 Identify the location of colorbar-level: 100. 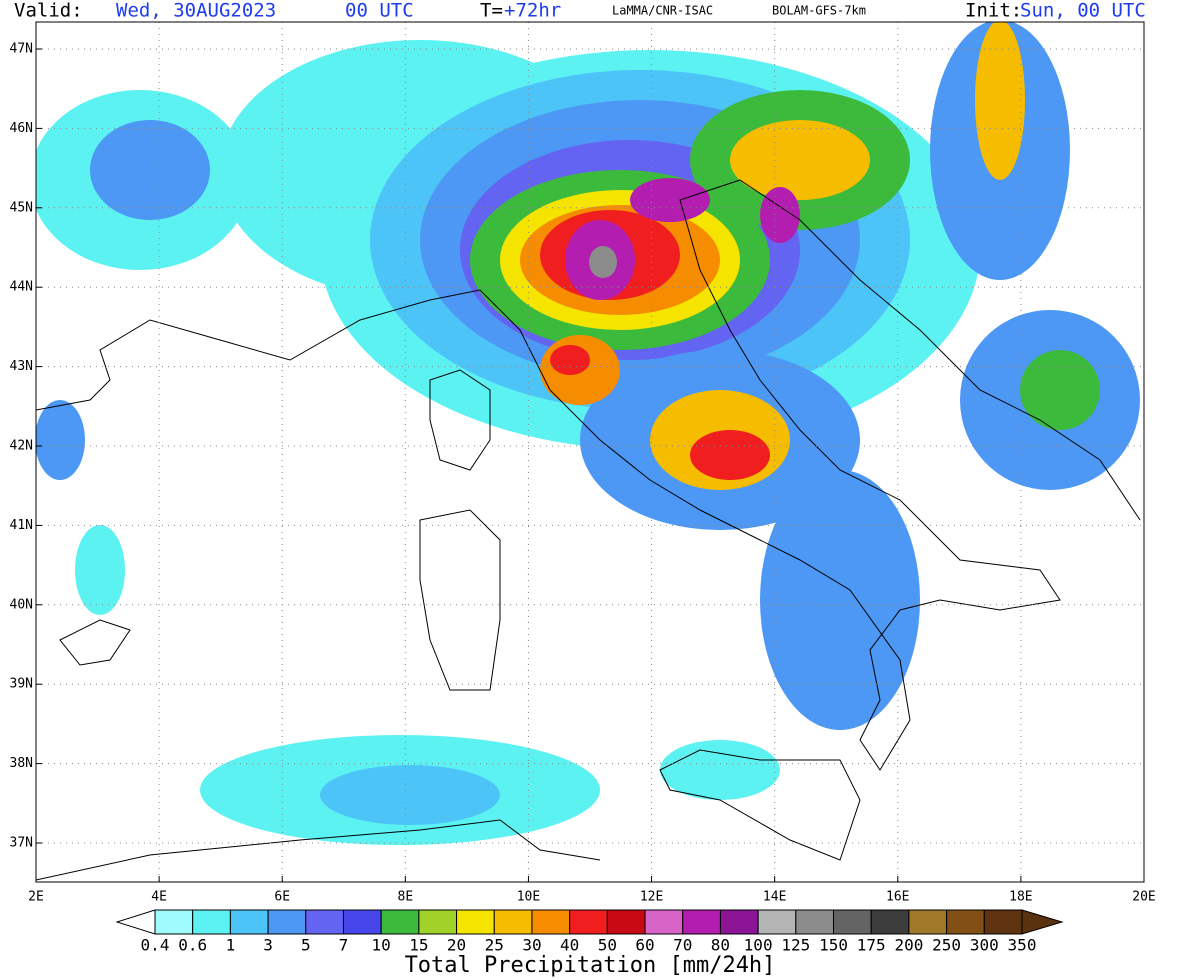
(758, 945).